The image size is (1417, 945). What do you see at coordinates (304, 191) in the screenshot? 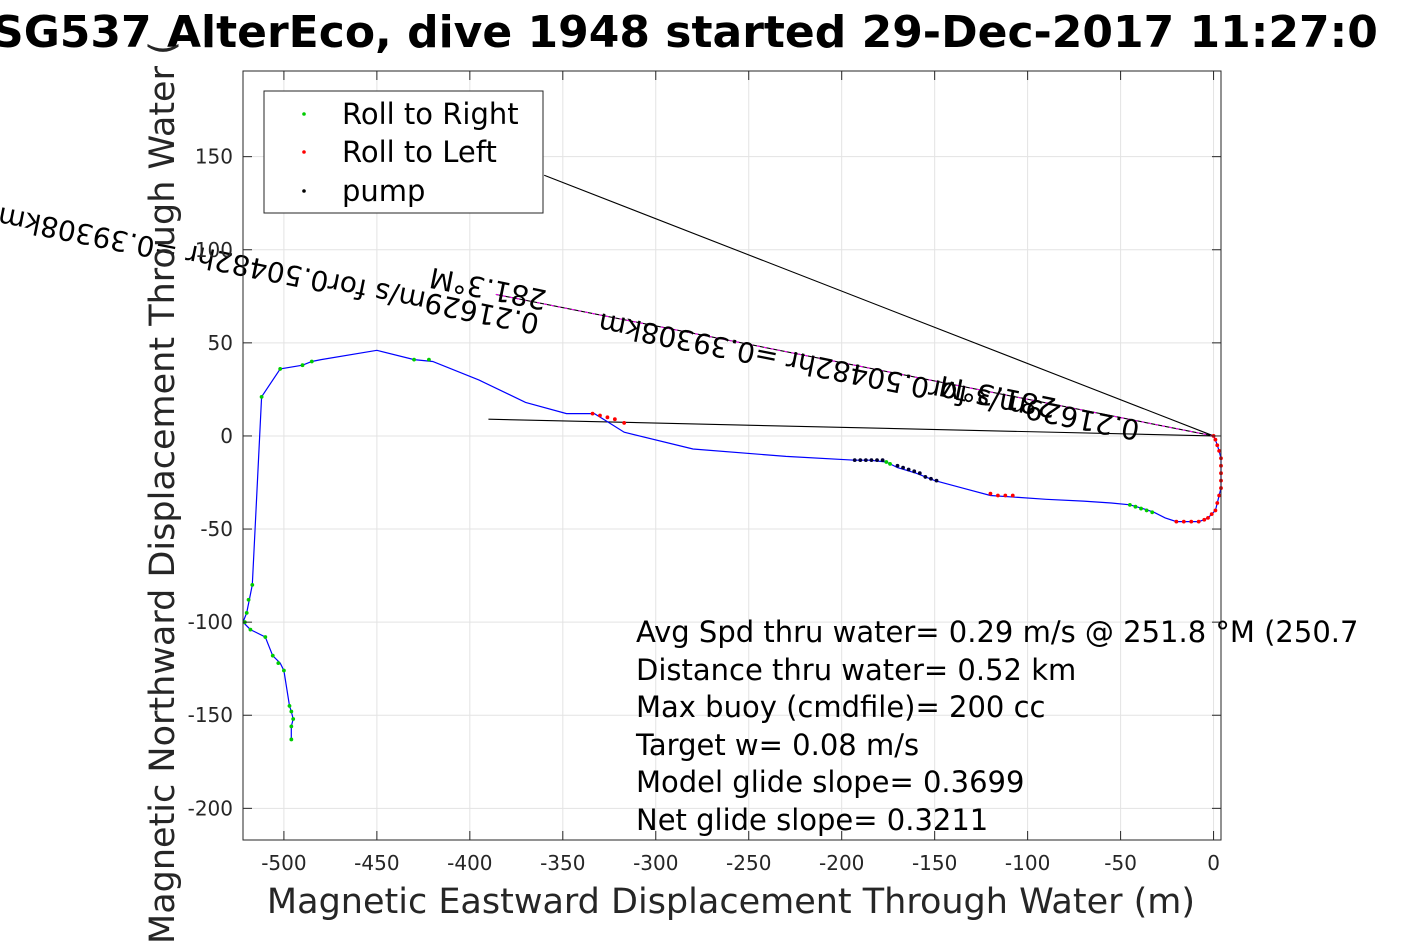
I see `legend-marker-pump` at bounding box center [304, 191].